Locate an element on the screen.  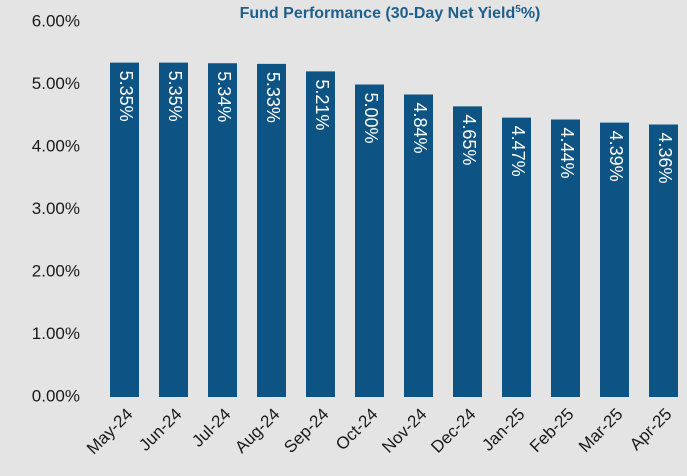
y-tick-label: 2.00% is located at coordinates (56, 270).